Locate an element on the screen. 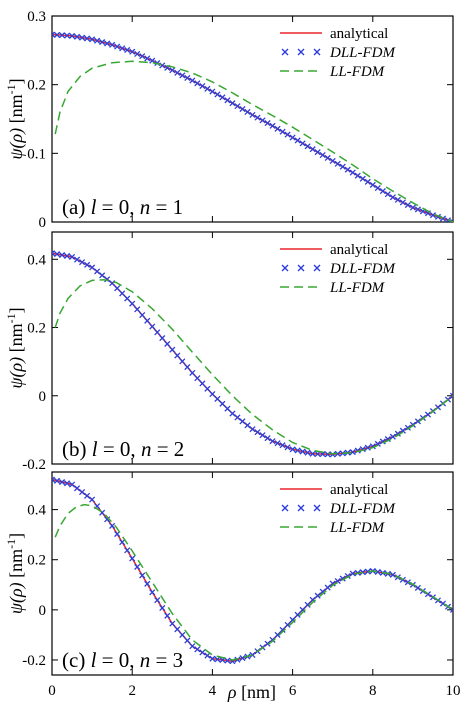 The image size is (468, 704). x-tick-label: 6 is located at coordinates (293, 691).